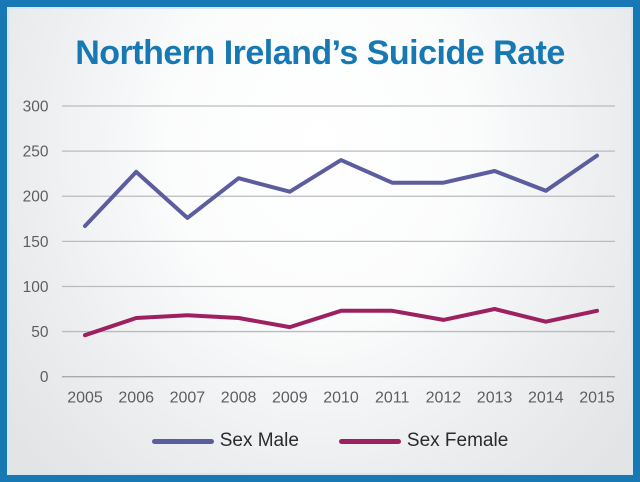 The width and height of the screenshot is (640, 482). What do you see at coordinates (36, 287) in the screenshot?
I see `y-tick-label: 100` at bounding box center [36, 287].